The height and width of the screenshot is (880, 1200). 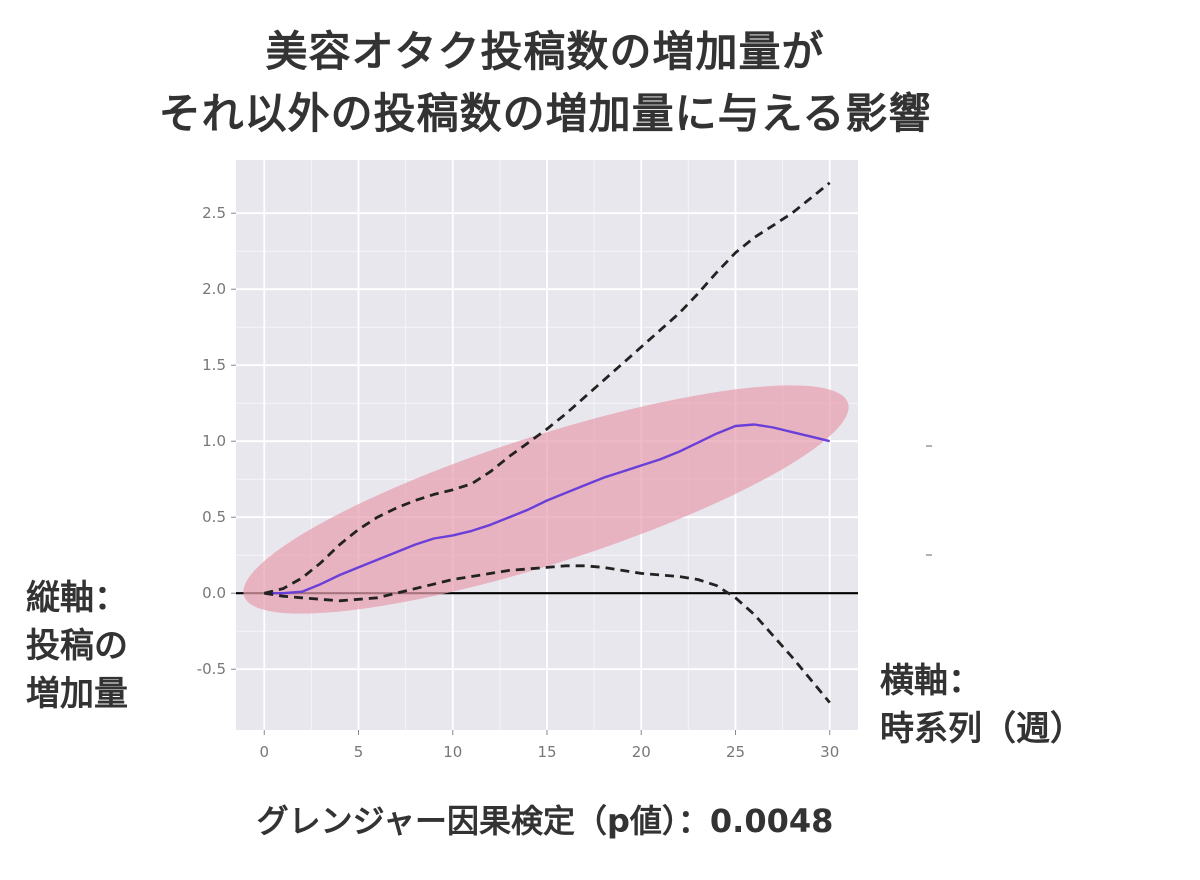 What do you see at coordinates (264, 752) in the screenshot?
I see `x-tick-label: 0` at bounding box center [264, 752].